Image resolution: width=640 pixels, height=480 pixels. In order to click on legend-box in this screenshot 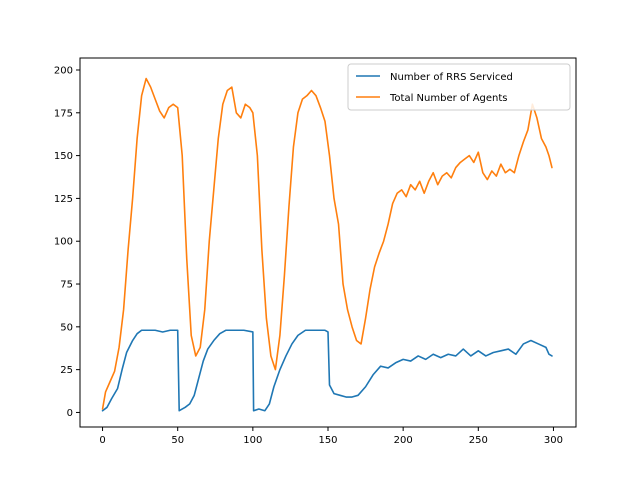, I will do `click(459, 87)`.